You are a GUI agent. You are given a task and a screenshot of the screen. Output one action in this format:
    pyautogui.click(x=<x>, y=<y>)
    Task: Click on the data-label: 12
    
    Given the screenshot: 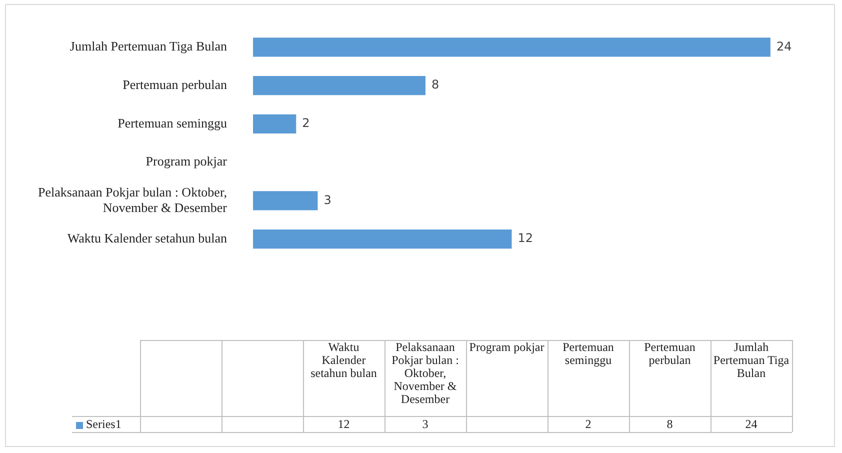 What is the action you would take?
    pyautogui.click(x=526, y=238)
    